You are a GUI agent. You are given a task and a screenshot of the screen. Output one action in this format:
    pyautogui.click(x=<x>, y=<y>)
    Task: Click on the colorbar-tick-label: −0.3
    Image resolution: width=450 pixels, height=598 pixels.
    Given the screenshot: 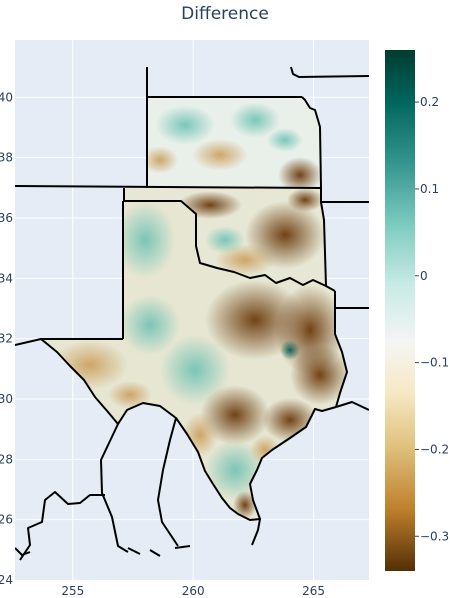 What is the action you would take?
    pyautogui.click(x=434, y=536)
    